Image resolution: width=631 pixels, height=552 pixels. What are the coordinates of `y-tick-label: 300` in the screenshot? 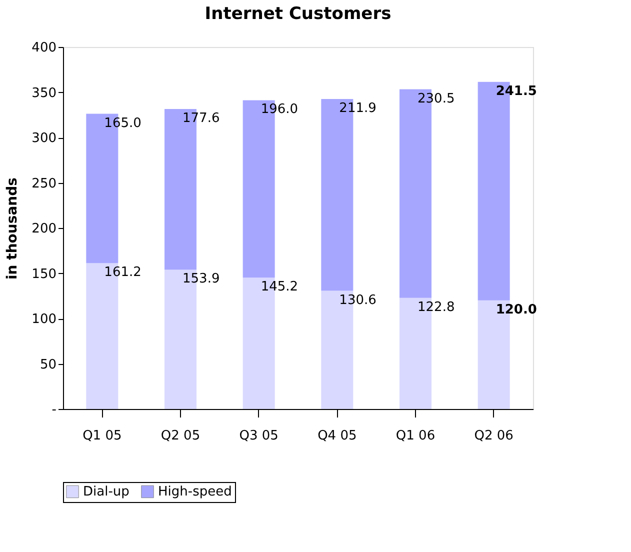 It's located at (44, 138).